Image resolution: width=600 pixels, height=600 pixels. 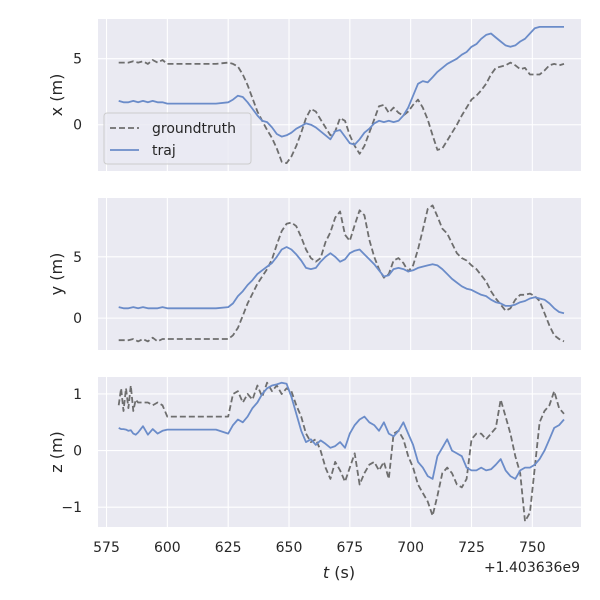 I want to click on y-axis-label: z (m), so click(x=56, y=452).